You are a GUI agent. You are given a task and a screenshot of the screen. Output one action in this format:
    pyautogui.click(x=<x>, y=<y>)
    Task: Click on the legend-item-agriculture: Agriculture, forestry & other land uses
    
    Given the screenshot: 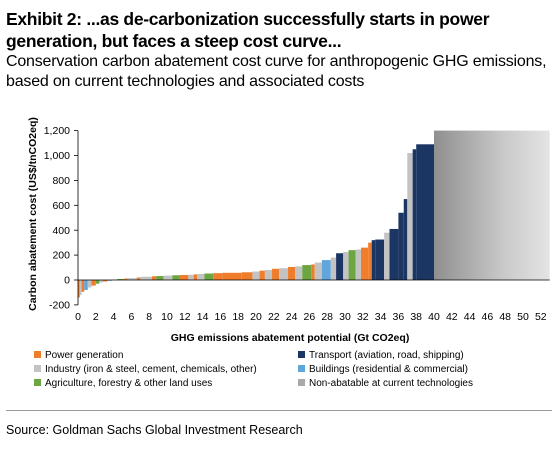 What is the action you would take?
    pyautogui.click(x=123, y=384)
    